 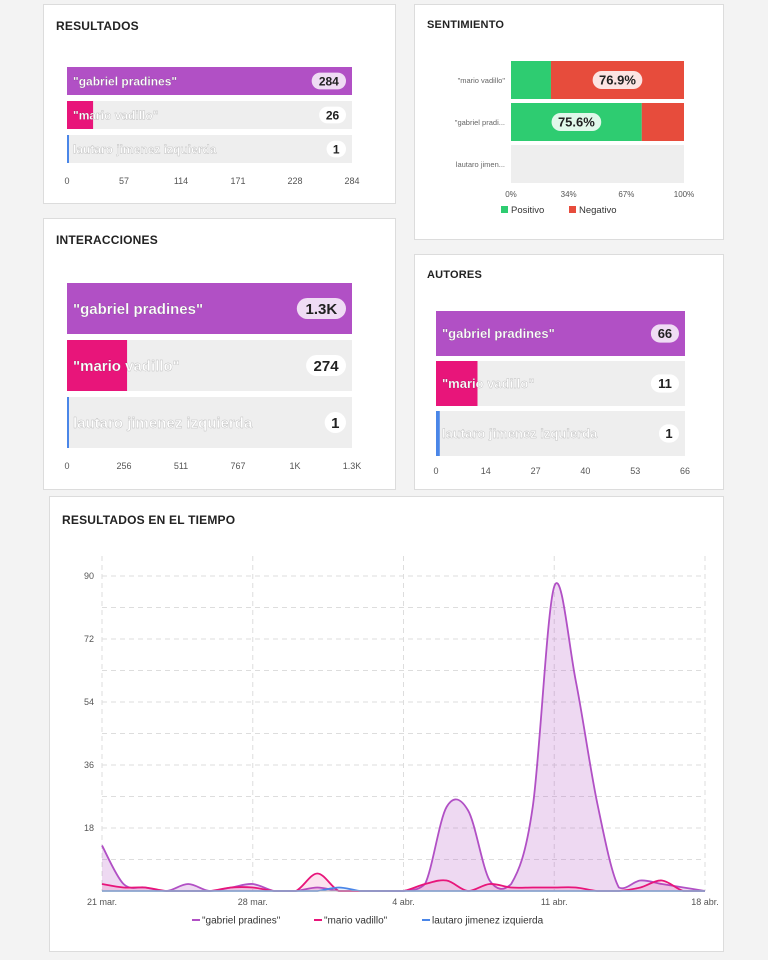 I want to click on x-tick-label: 4 abr., so click(x=403, y=902).